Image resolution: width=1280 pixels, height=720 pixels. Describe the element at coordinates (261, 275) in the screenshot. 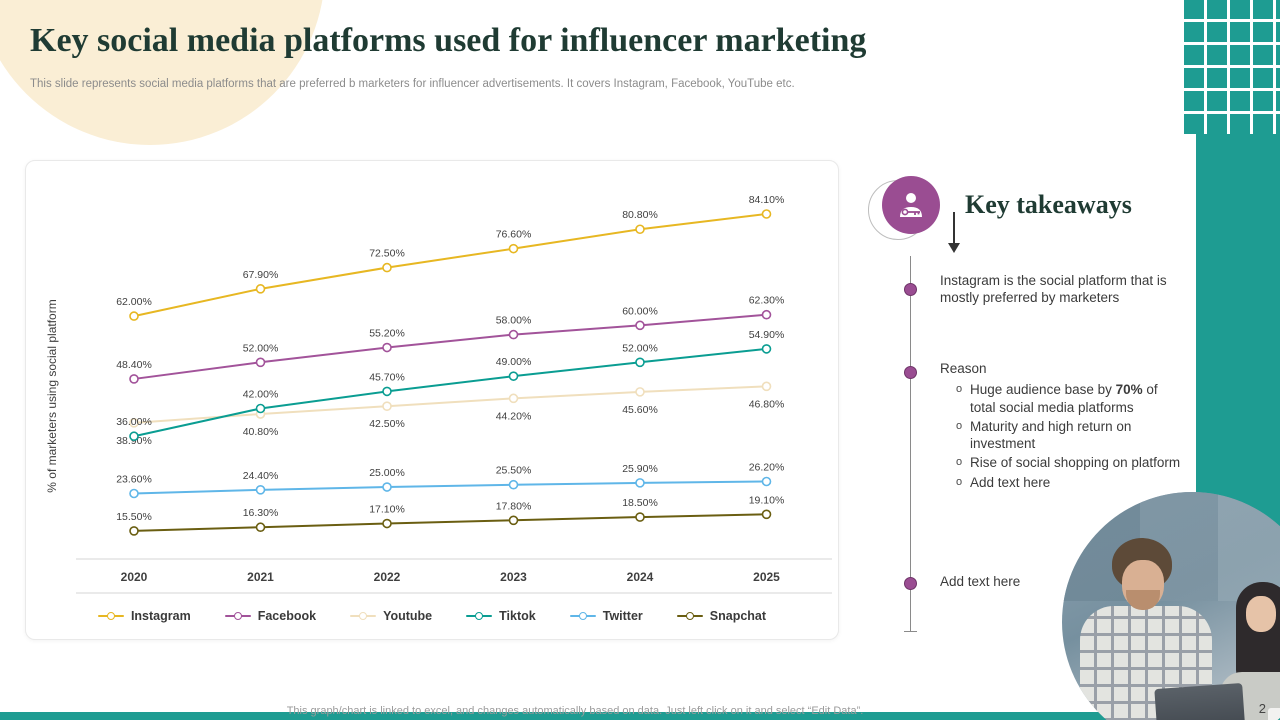

I see `chart-data-label: 67.90%` at that location.